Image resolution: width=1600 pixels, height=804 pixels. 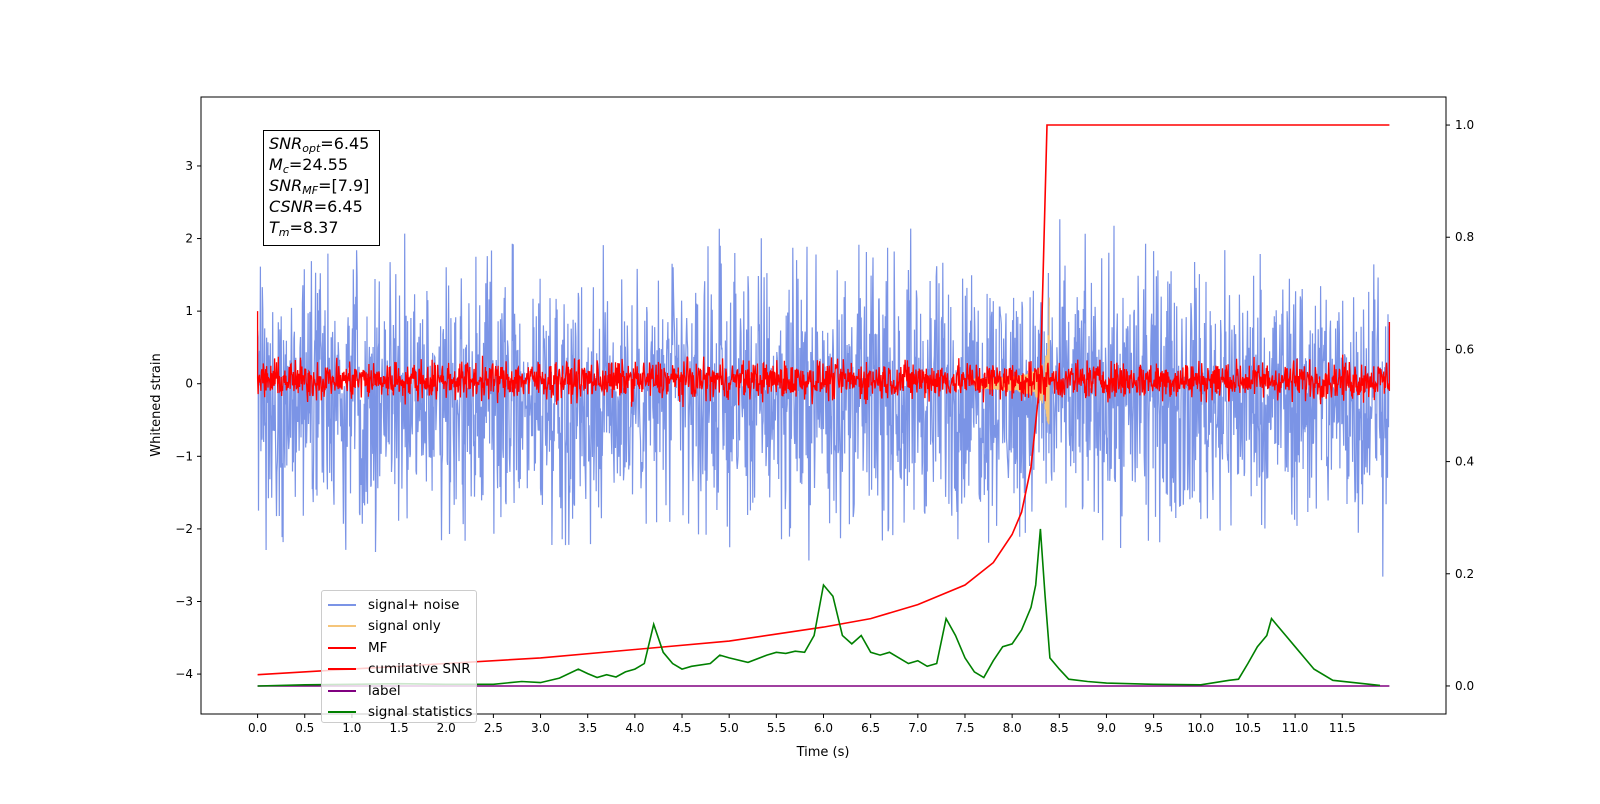 I want to click on legend-label: signal+ noise, so click(x=414, y=604).